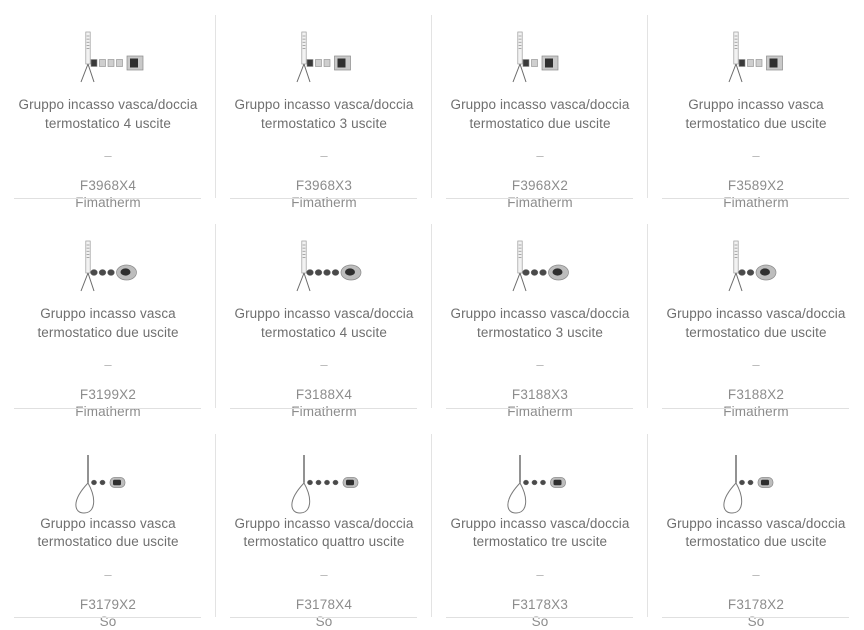  What do you see at coordinates (540, 62) in the screenshot?
I see `bath-shower-mixer-square-2-outlet-icon` at bounding box center [540, 62].